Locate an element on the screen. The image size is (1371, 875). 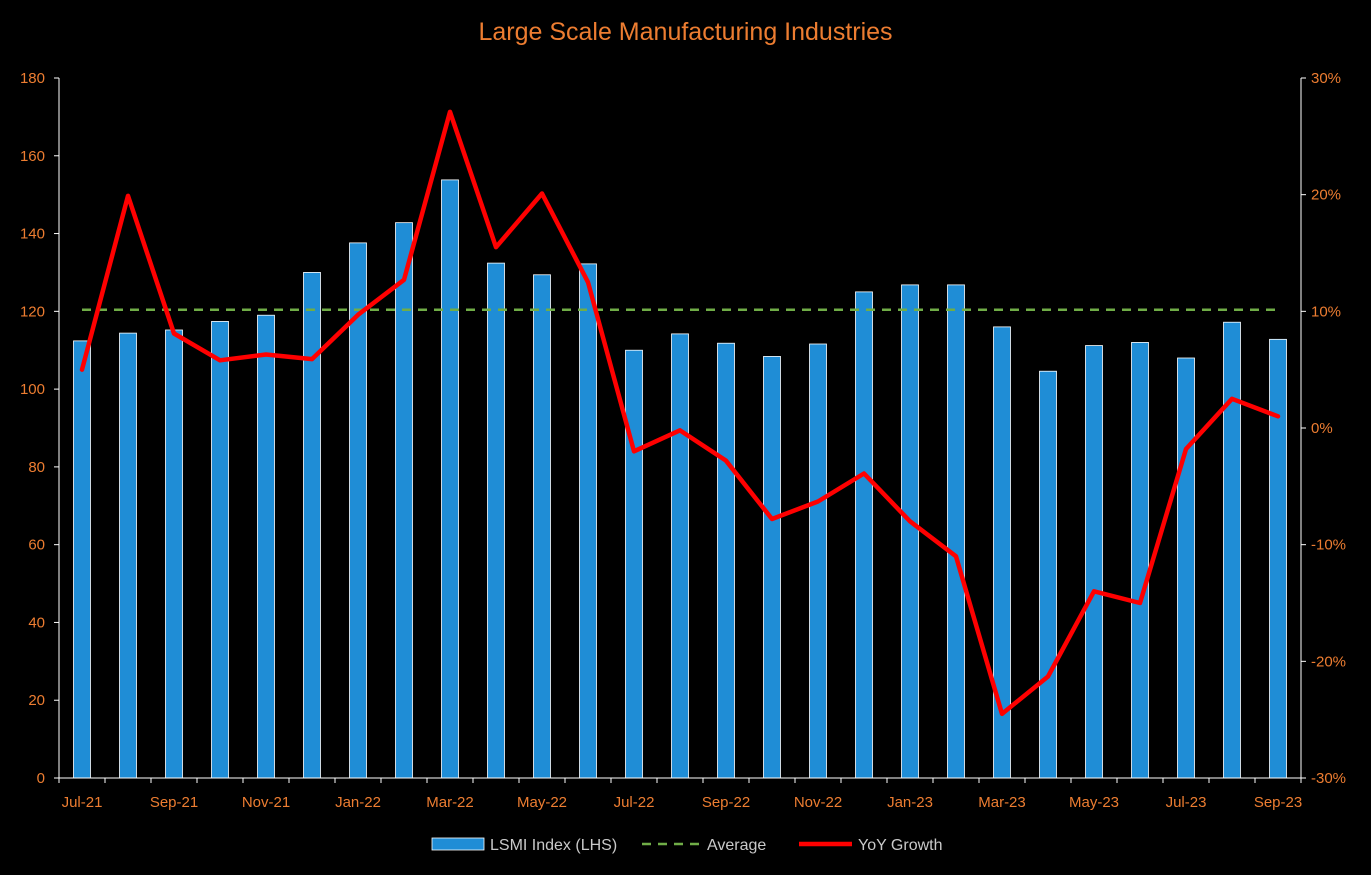
x-tick-label: Sep-21 is located at coordinates (174, 802).